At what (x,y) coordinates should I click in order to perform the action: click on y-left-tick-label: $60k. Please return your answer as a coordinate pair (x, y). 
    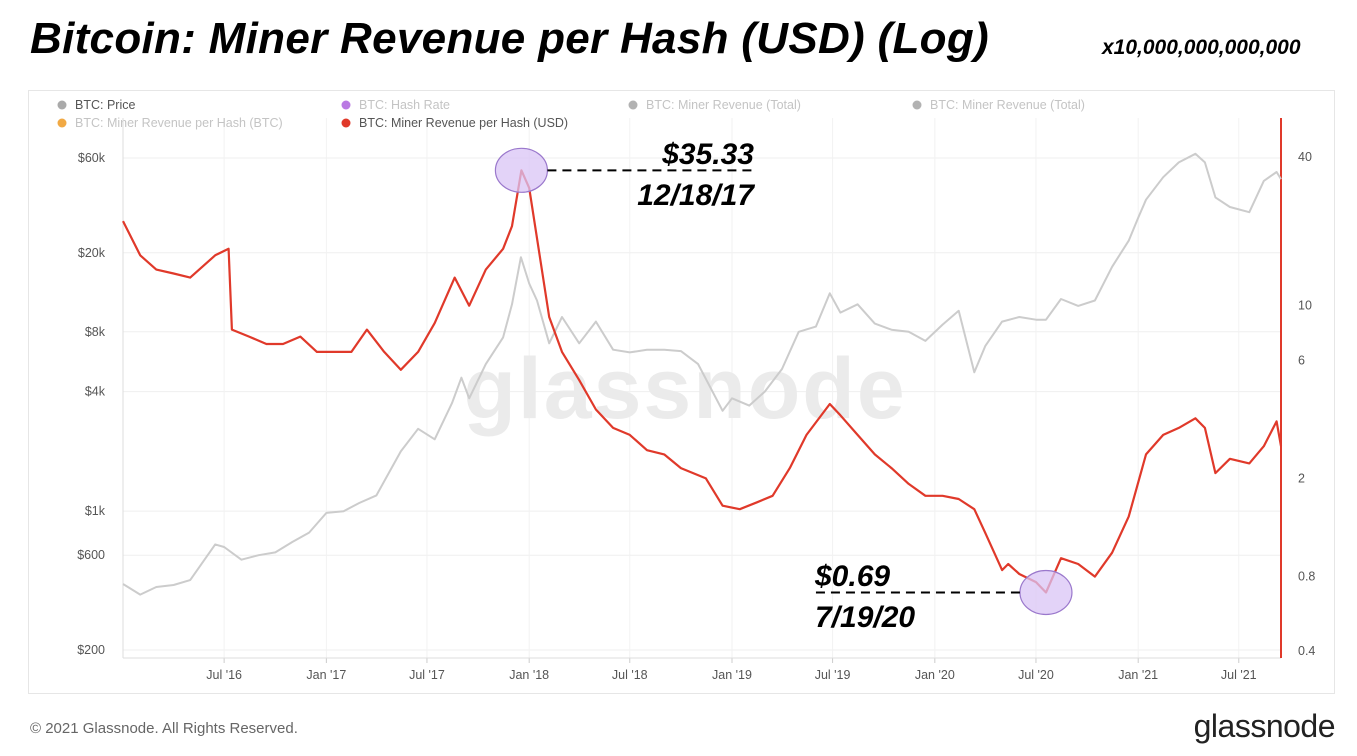
    Looking at the image, I should click on (92, 158).